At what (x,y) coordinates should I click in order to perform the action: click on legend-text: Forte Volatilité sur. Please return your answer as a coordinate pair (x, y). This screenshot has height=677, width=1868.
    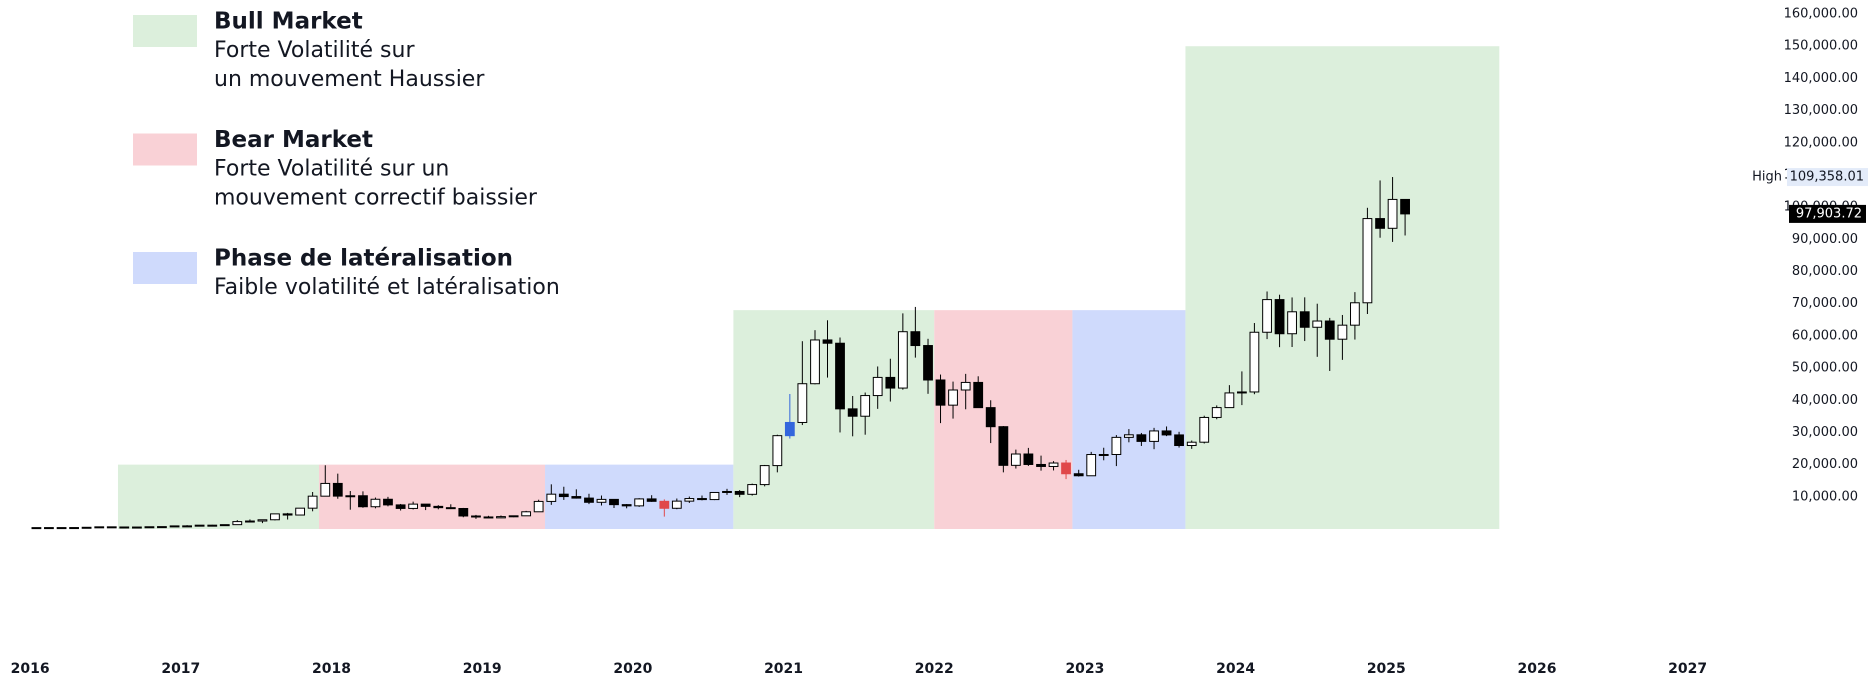
    Looking at the image, I should click on (314, 50).